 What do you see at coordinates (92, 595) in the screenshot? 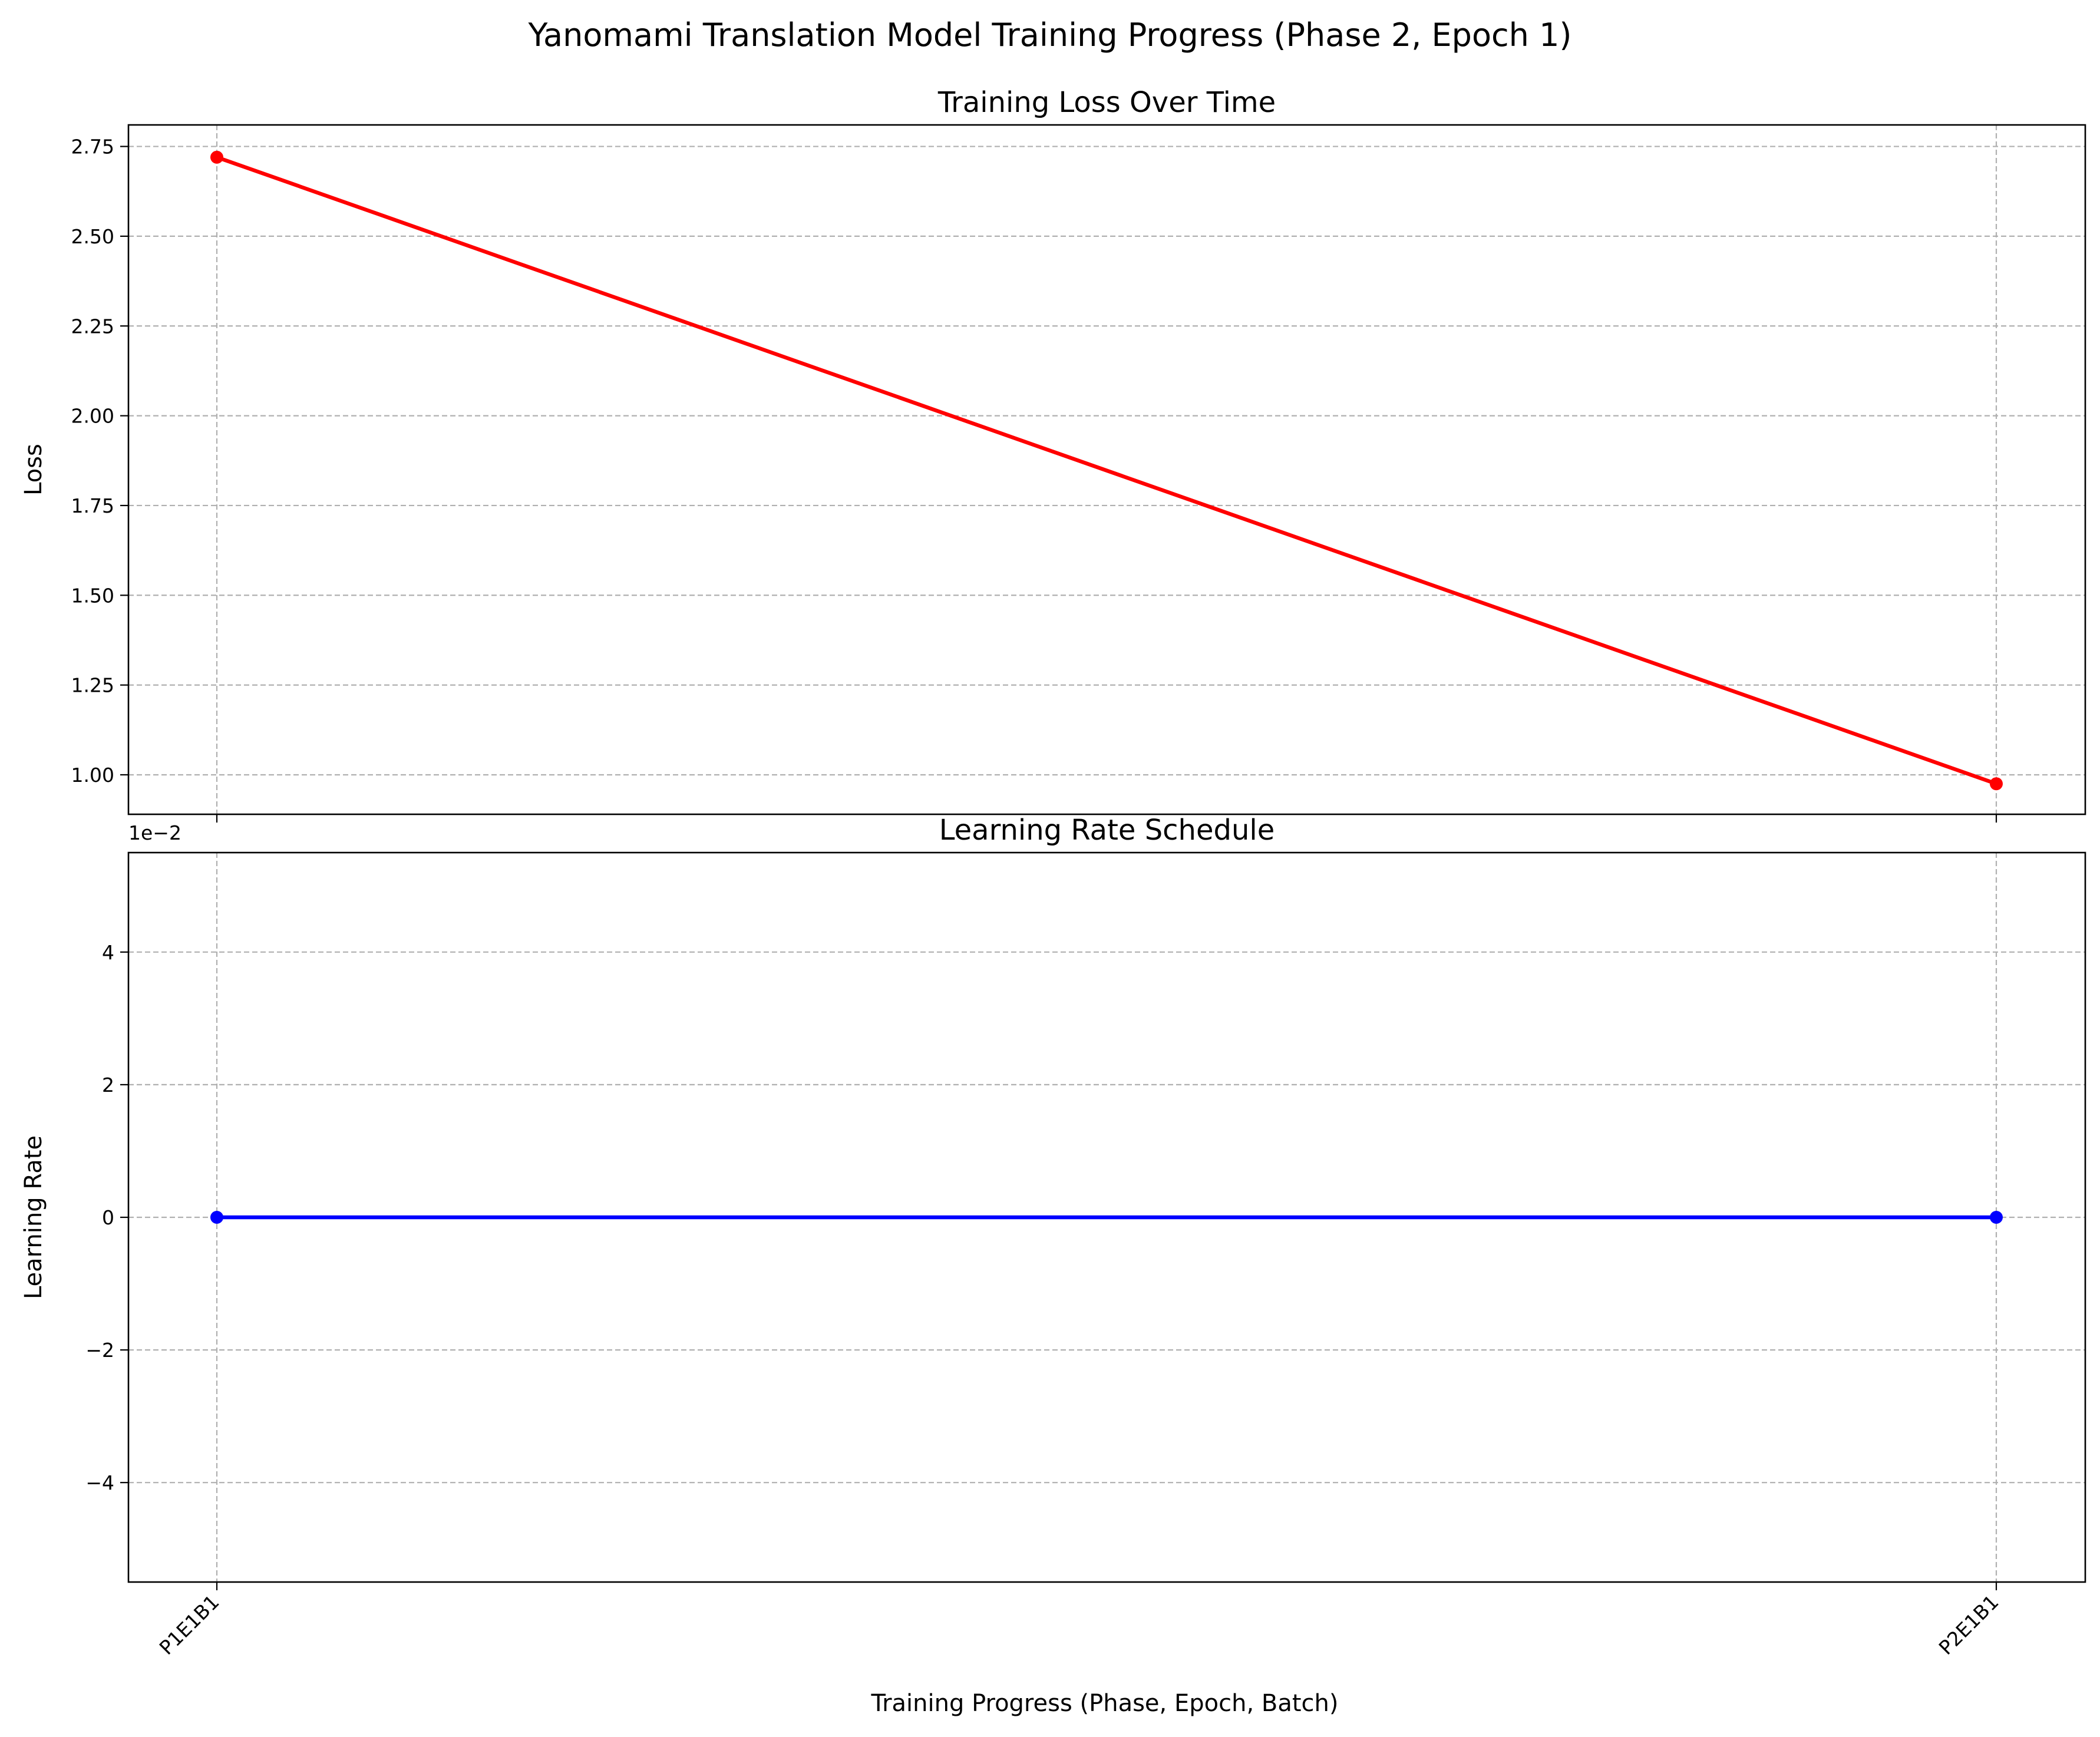
I see `y-tick-label: 1.50` at bounding box center [92, 595].